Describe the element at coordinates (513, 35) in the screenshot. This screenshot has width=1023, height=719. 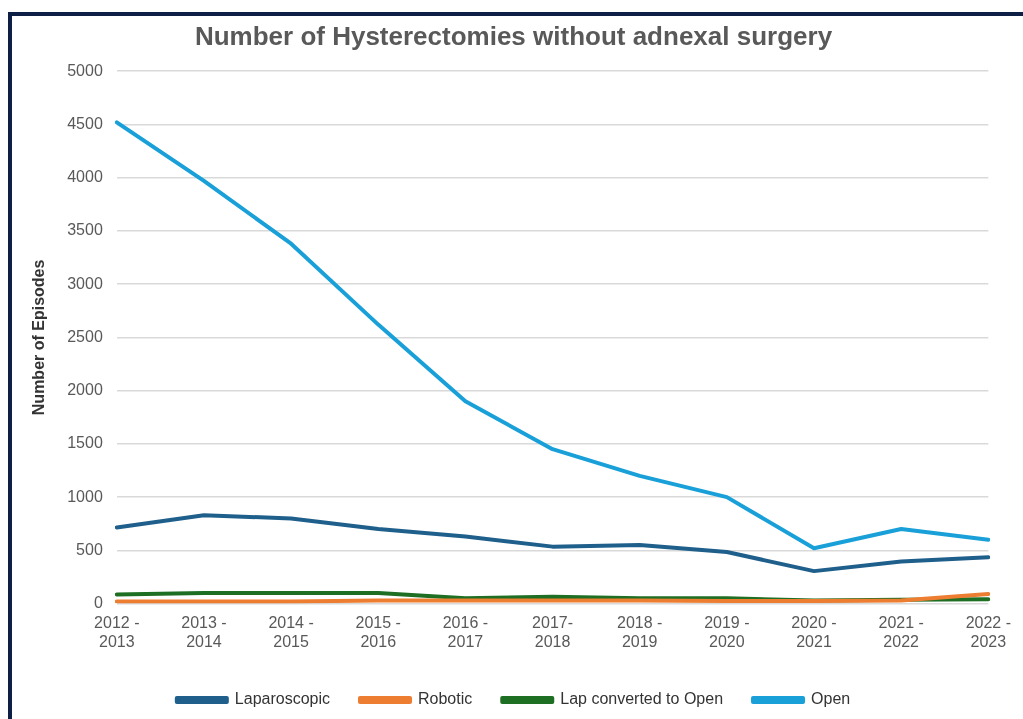
I see `chart-title: Number of Hysterectomies without adnexal surgery` at that location.